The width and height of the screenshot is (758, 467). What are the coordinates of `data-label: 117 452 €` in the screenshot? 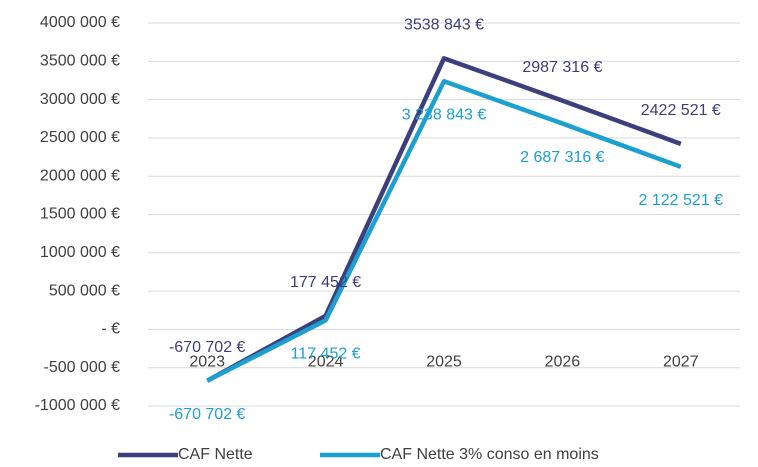 It's located at (326, 354).